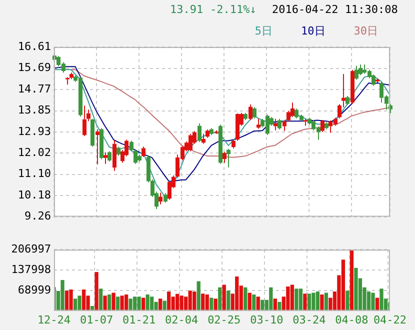  Describe the element at coordinates (34, 173) in the screenshot. I see `y-tick-label: 11.10` at that location.